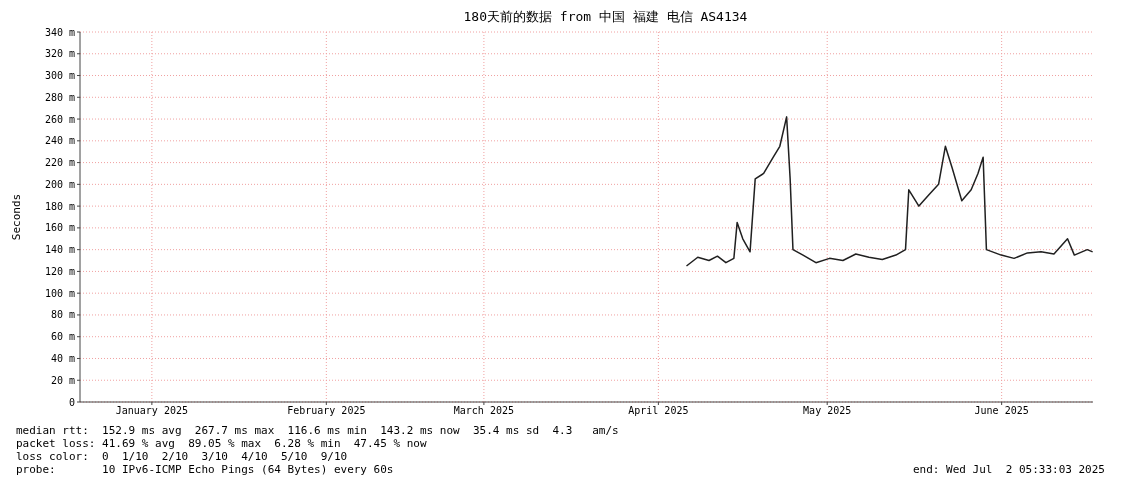 The height and width of the screenshot is (494, 1121). I want to click on y-tick-label: 0, so click(71, 402).